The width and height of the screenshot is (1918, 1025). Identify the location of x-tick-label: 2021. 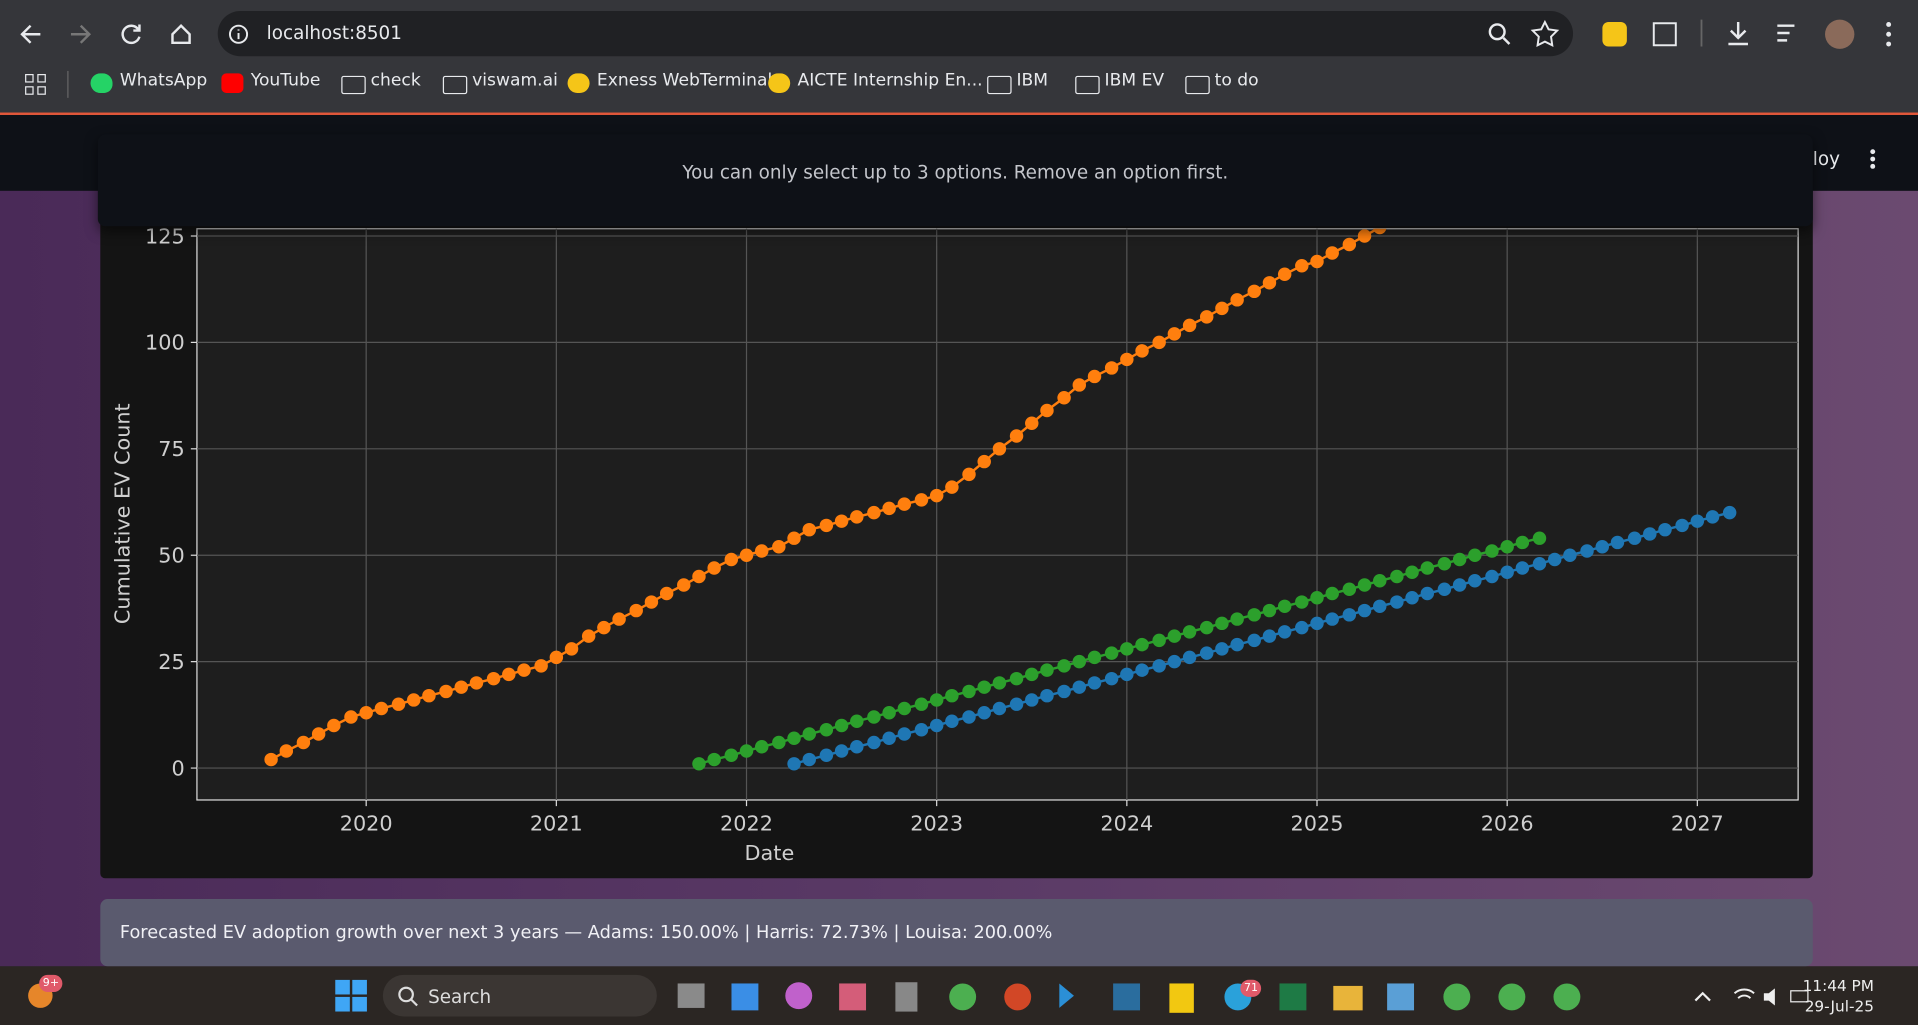
(556, 824).